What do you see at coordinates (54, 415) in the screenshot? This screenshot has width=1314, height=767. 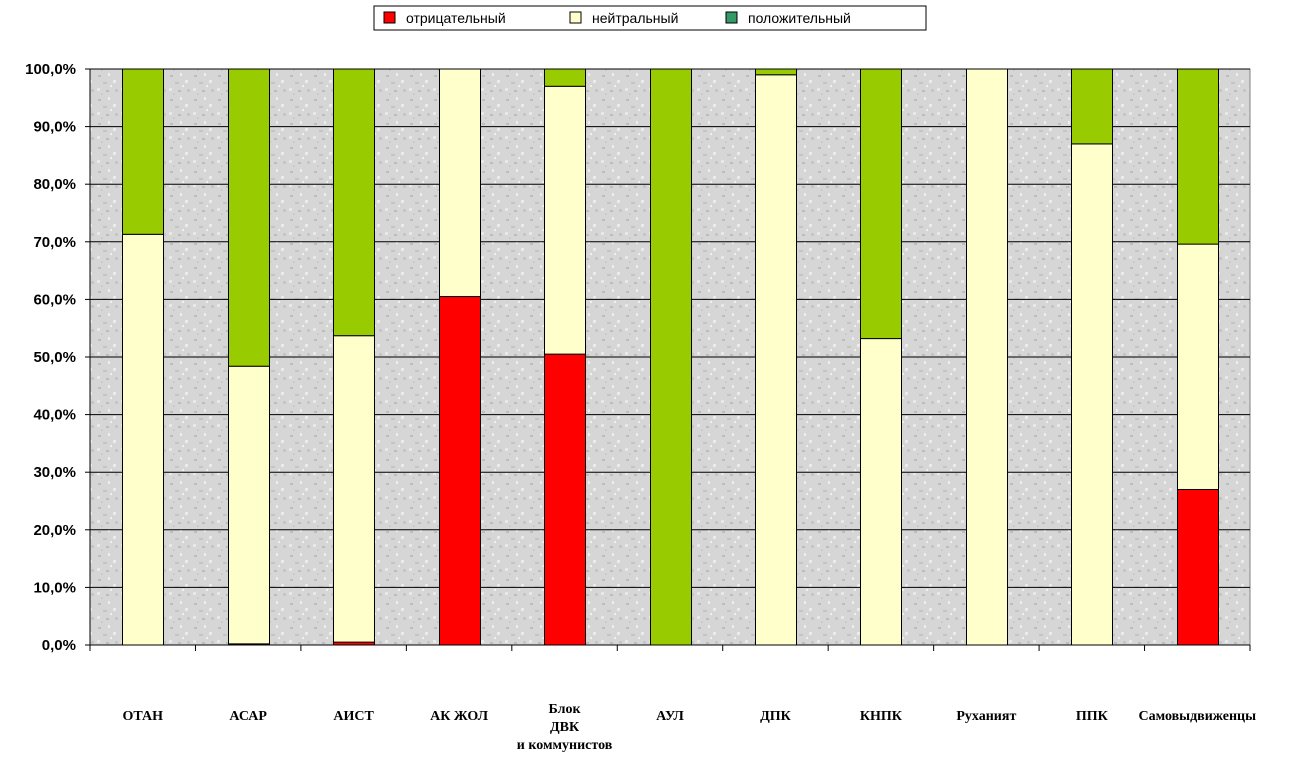 I see `y-tick-label: 40,0%` at bounding box center [54, 415].